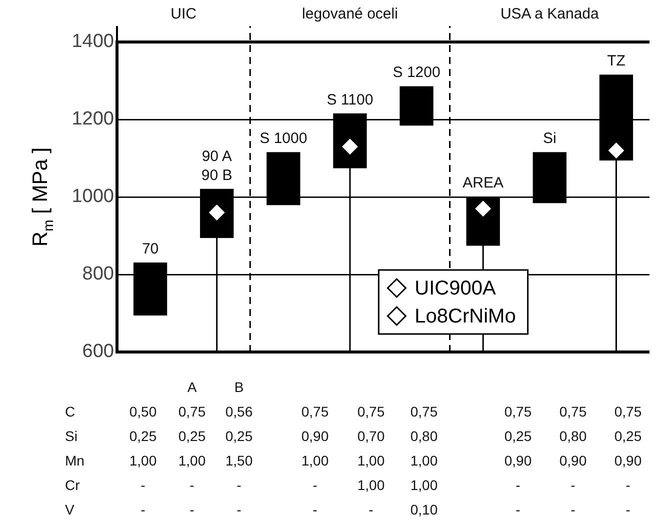 This screenshot has width=660, height=521. I want to click on text: Si 0,25 0,25 0,25 0,90 0,70 0,80 0,25 0,80 0,25, so click(353, 436).